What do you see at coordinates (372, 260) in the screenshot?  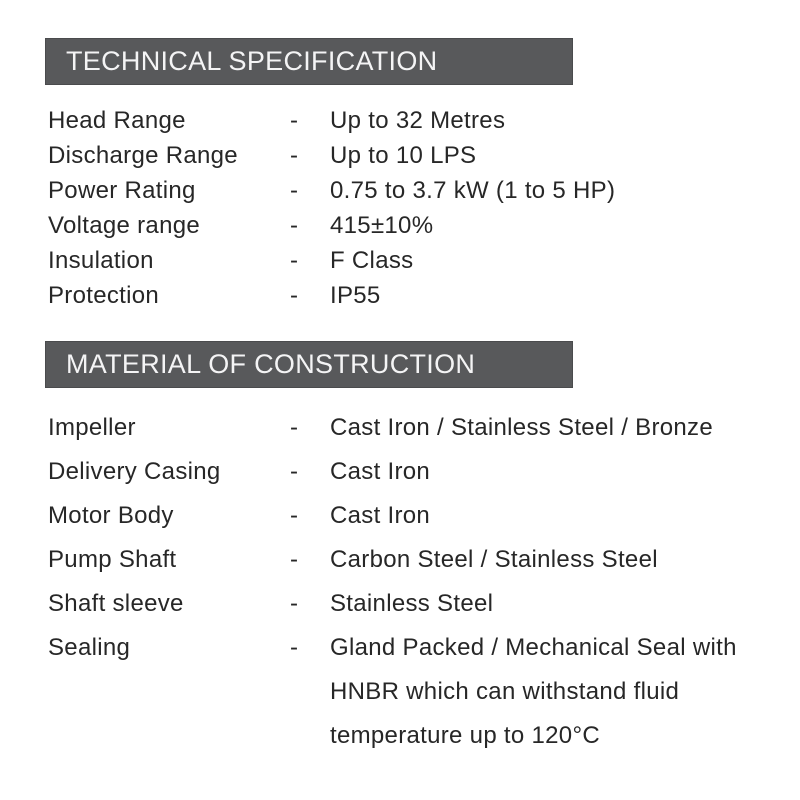 I see `spec-value: F Class` at bounding box center [372, 260].